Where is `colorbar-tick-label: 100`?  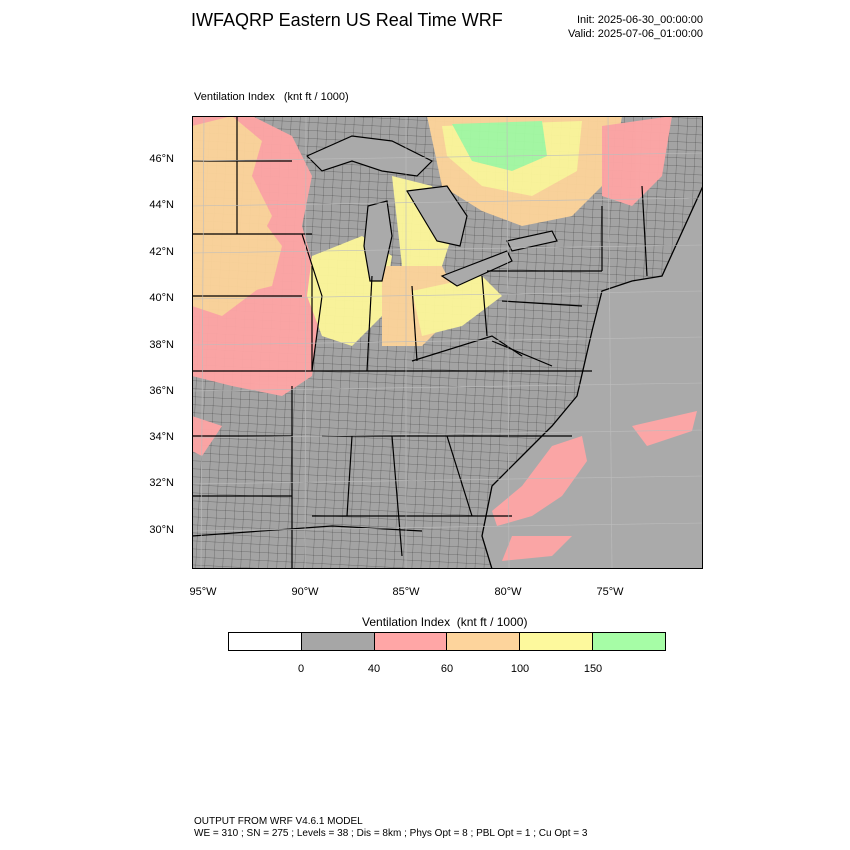
colorbar-tick-label: 100 is located at coordinates (520, 669).